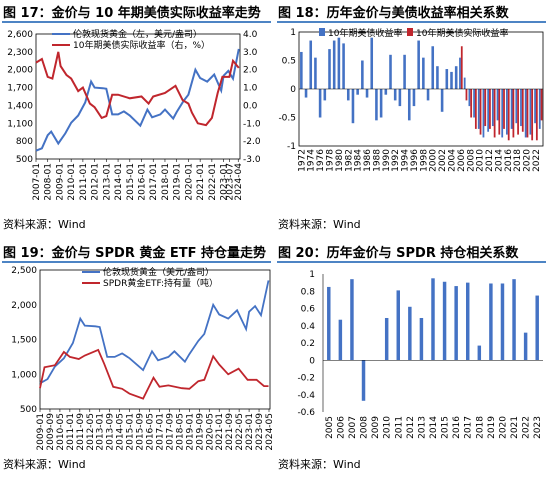 The image size is (550, 480). Describe the element at coordinates (319, 224) in the screenshot. I see `fig18-source: 资料来源：Wind` at that location.